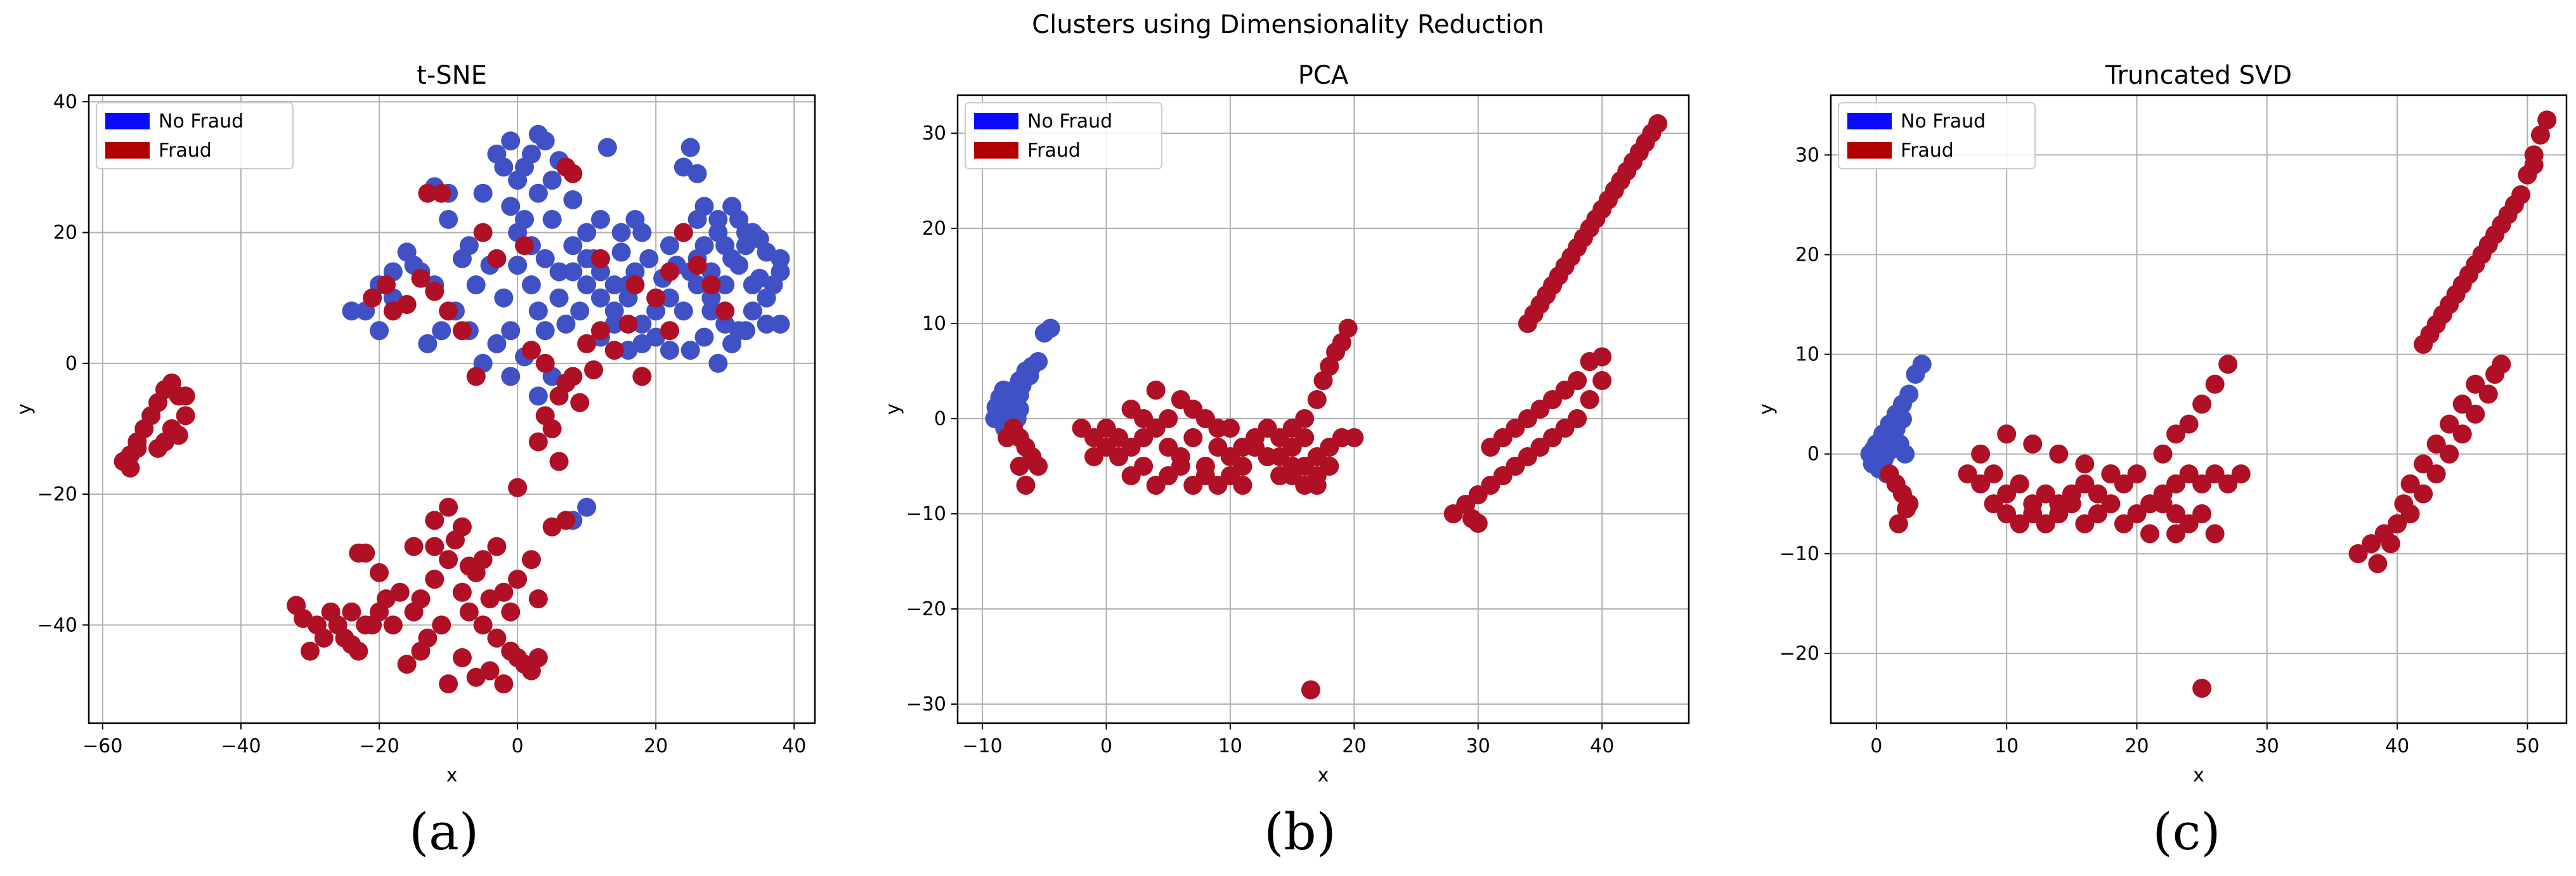 The width and height of the screenshot is (2576, 876). I want to click on panel-label-c: (c), so click(2186, 831).